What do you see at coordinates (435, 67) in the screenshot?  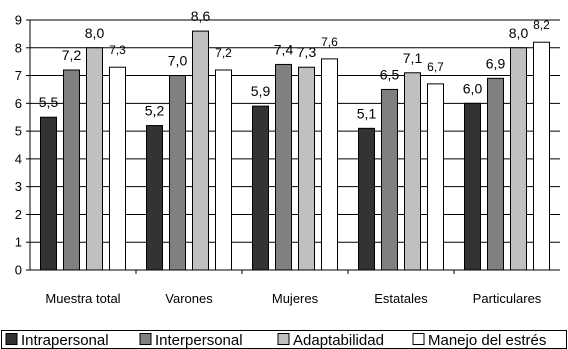 I see `data-label-manejo-del-estr-s-estatales: 6,7` at bounding box center [435, 67].